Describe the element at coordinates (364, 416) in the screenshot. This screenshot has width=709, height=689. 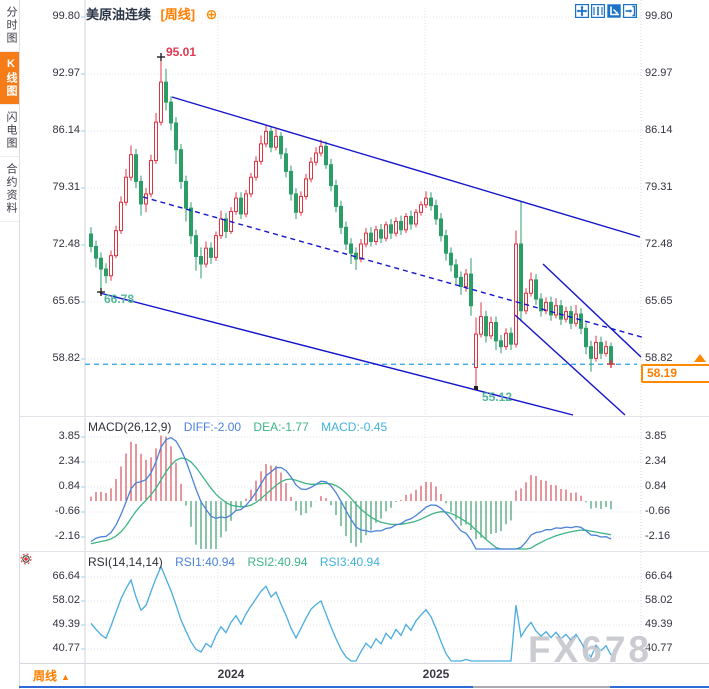
I see `pane-separator` at that location.